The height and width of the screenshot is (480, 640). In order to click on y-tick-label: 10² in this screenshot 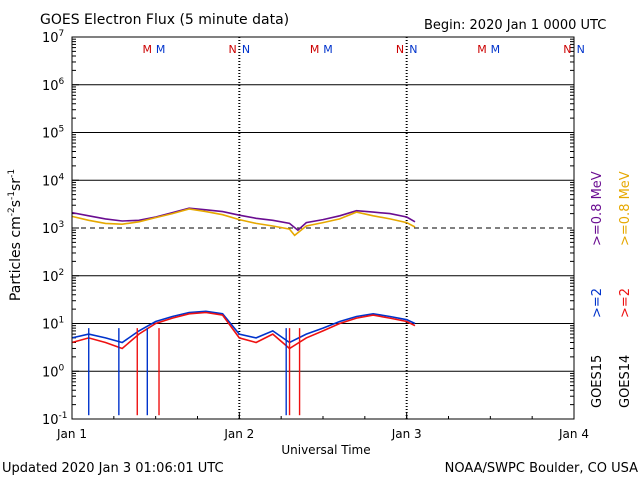, I will do `click(53, 276)`.